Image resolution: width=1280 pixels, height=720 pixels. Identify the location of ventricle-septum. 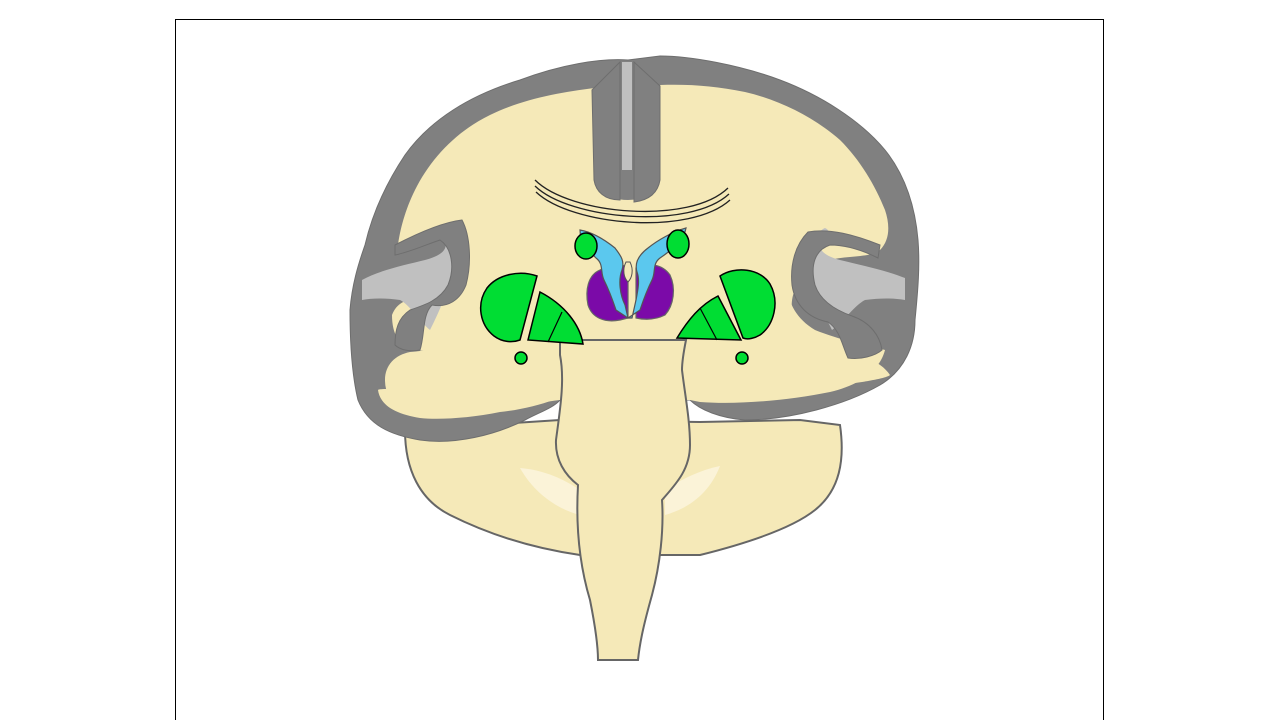
(628, 272).